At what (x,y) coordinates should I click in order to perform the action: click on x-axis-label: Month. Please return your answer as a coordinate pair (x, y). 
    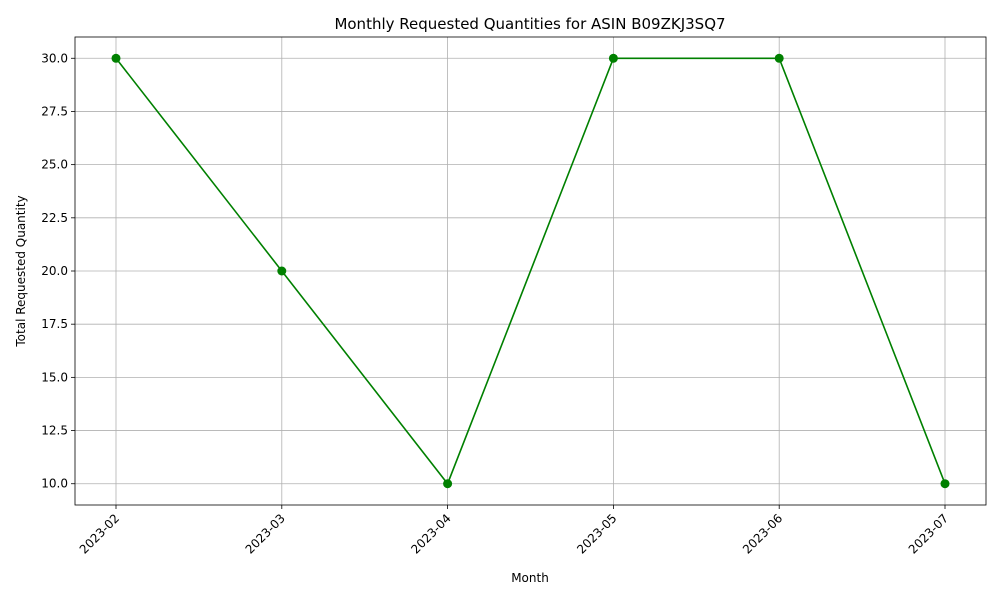
    Looking at the image, I should click on (530, 578).